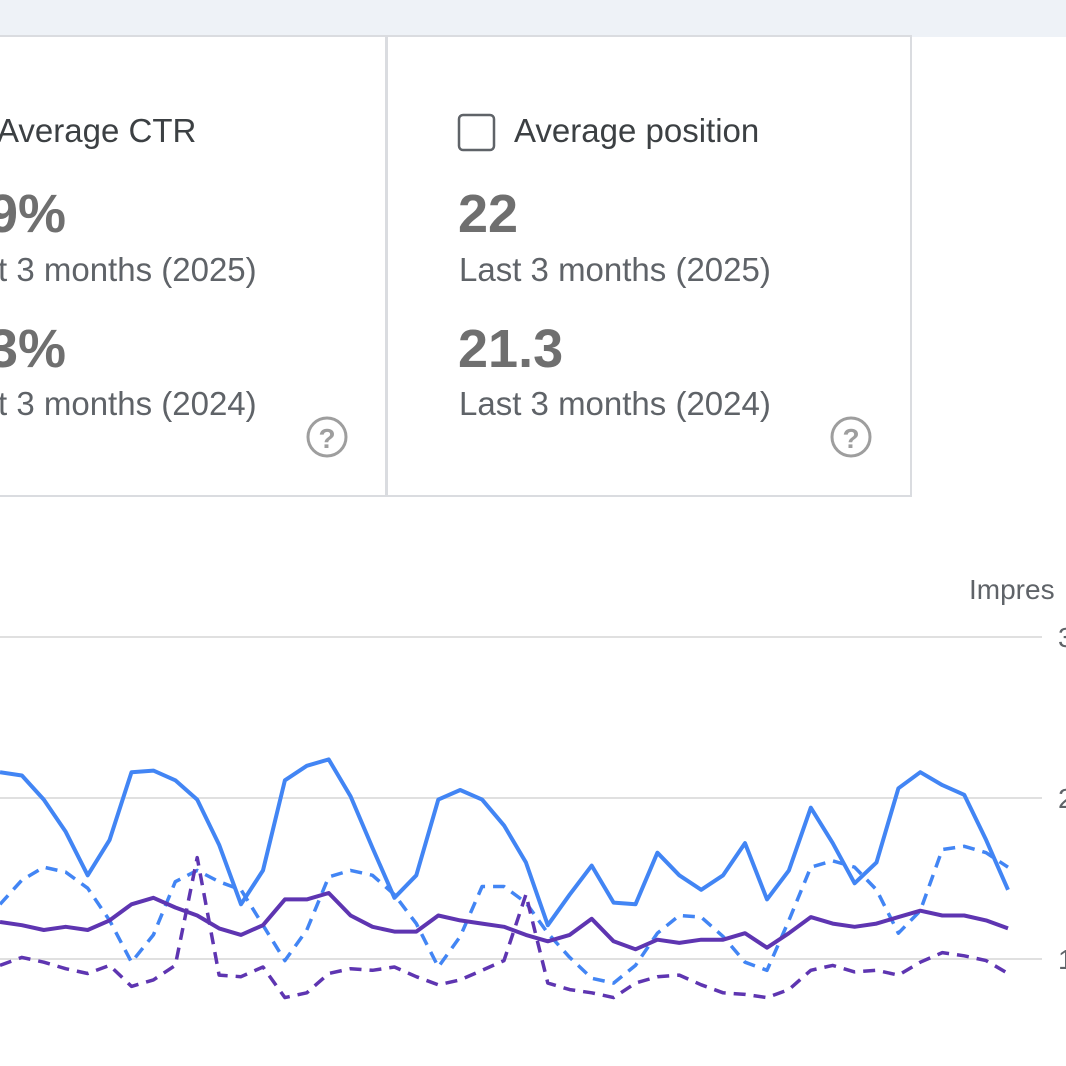 This screenshot has height=1066, width=1066. I want to click on y-tick-label: 3, so click(1062, 637).